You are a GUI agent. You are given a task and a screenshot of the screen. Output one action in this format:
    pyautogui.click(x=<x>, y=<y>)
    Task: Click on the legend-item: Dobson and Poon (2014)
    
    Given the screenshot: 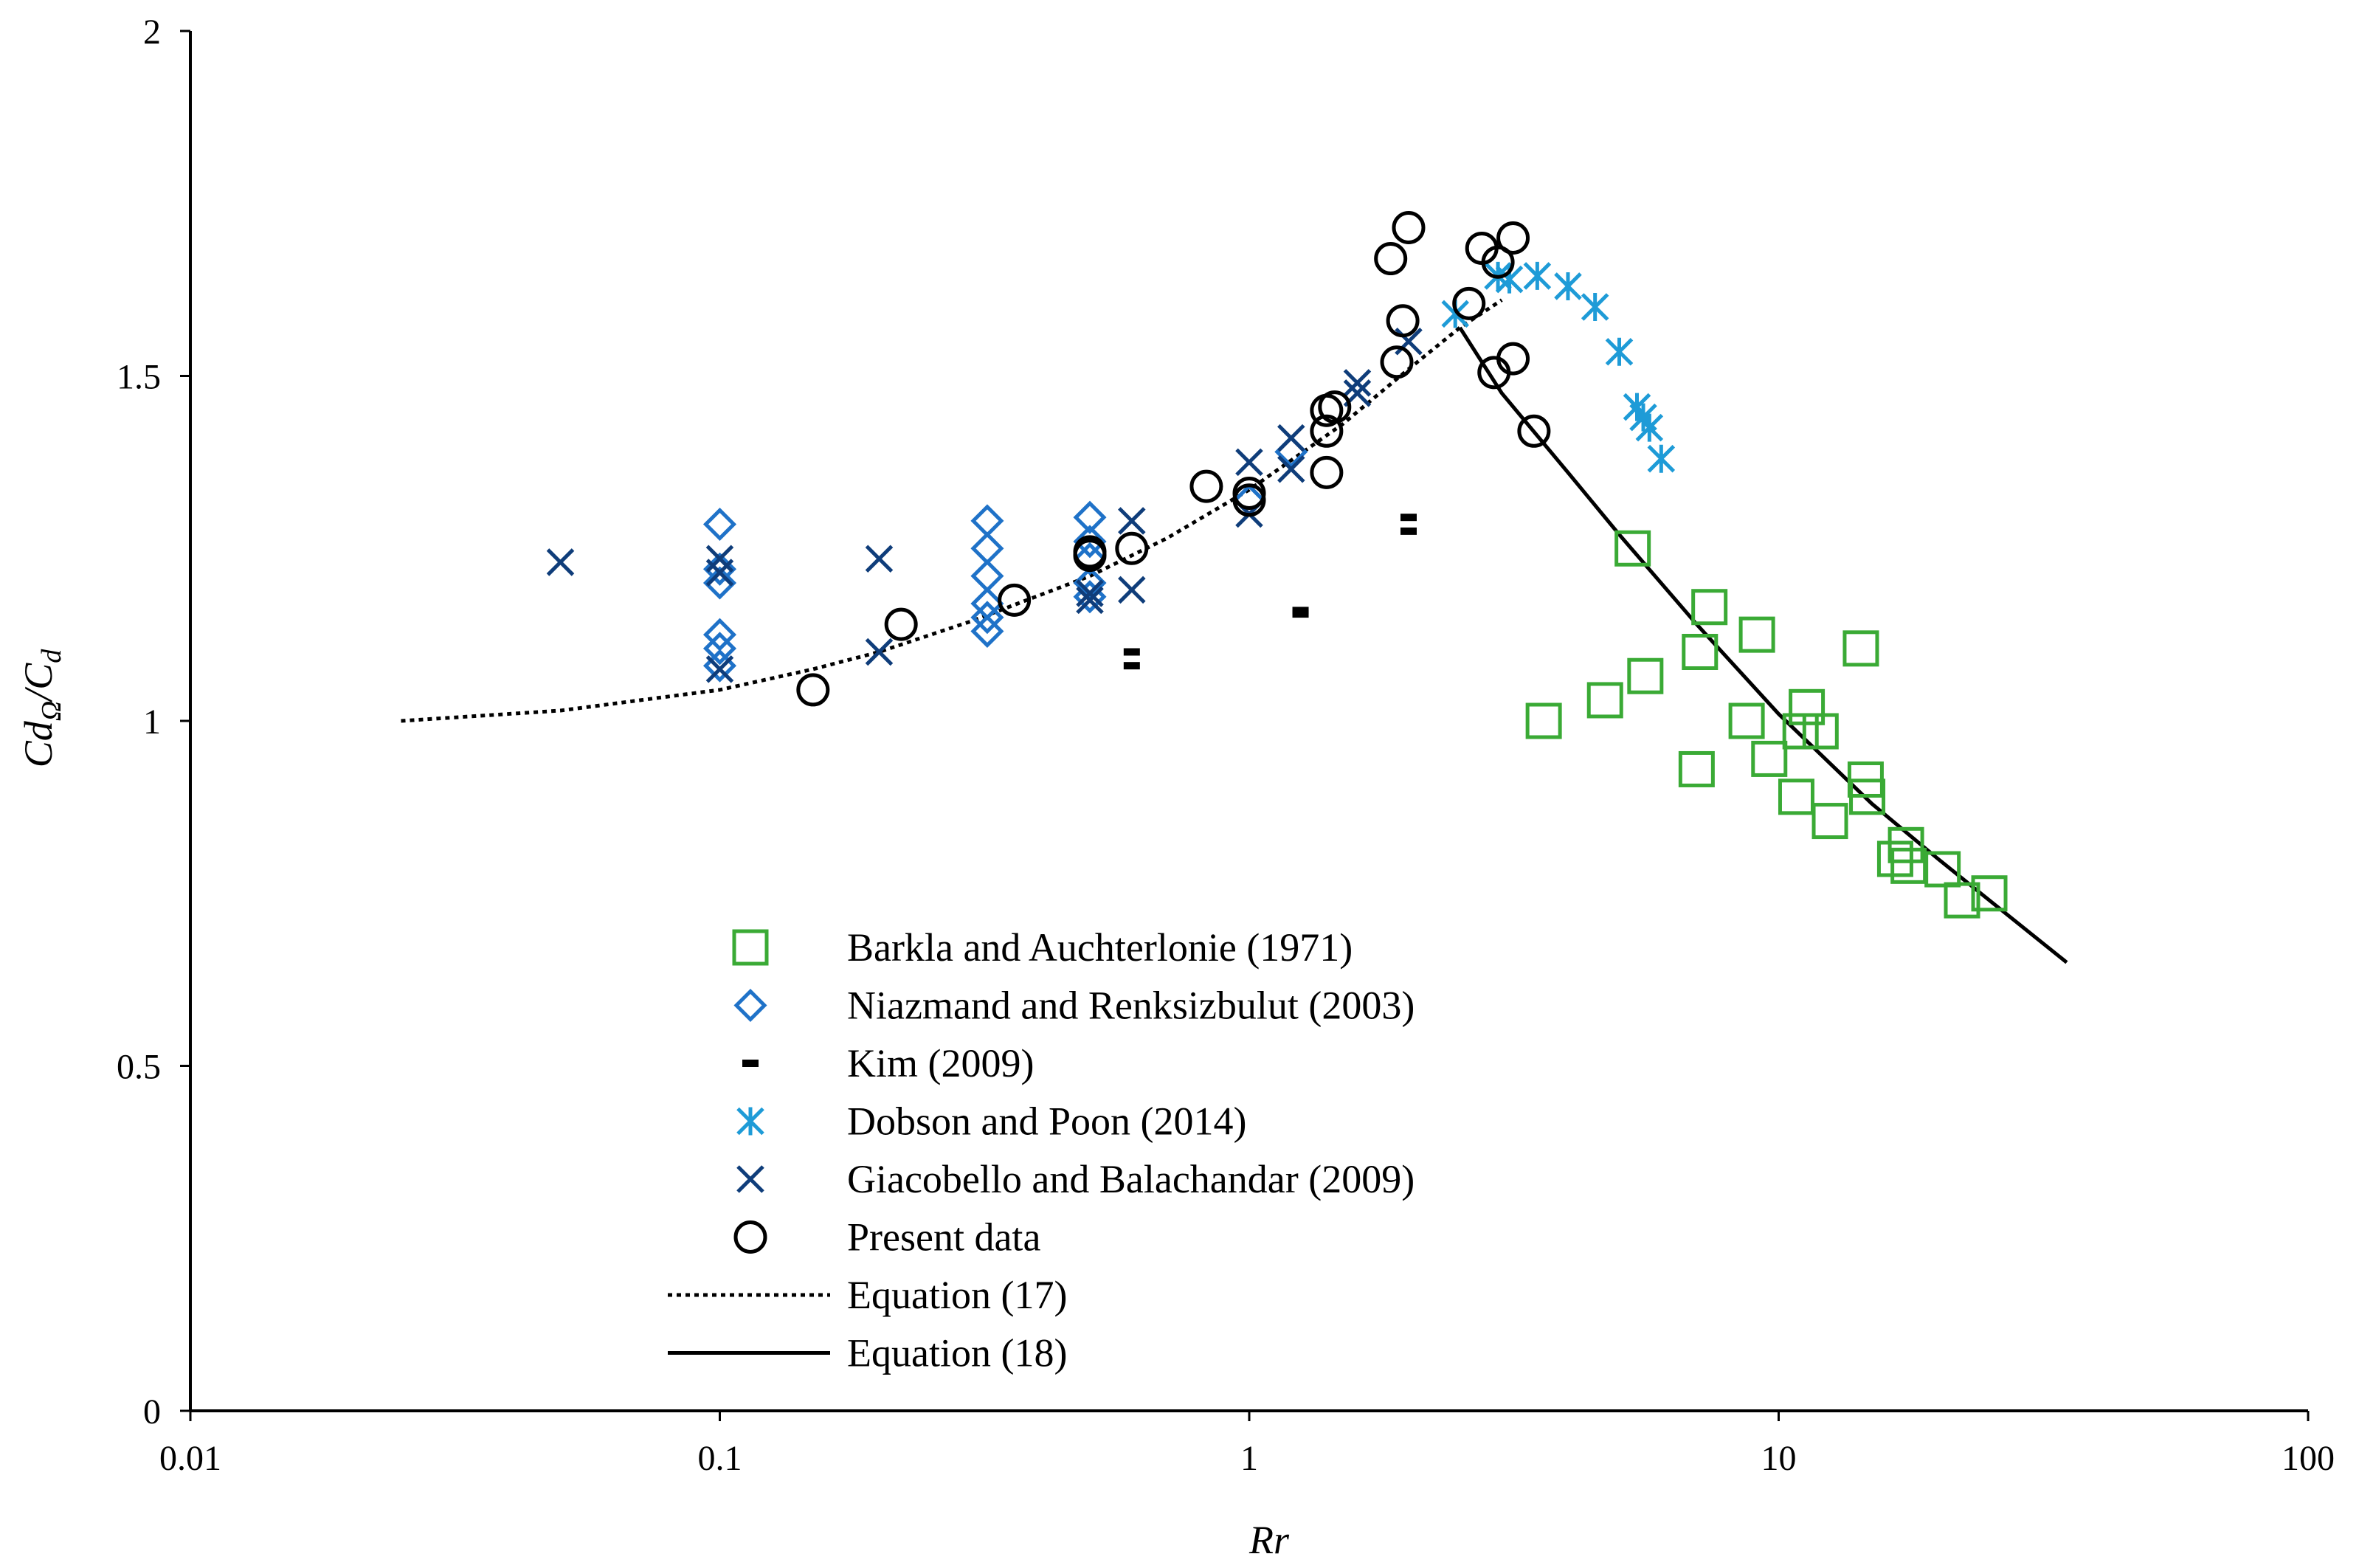 What is the action you would take?
    pyautogui.click(x=991, y=1121)
    